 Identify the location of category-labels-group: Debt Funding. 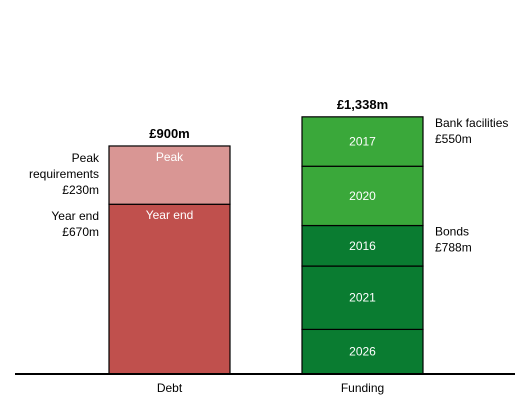
(270, 388).